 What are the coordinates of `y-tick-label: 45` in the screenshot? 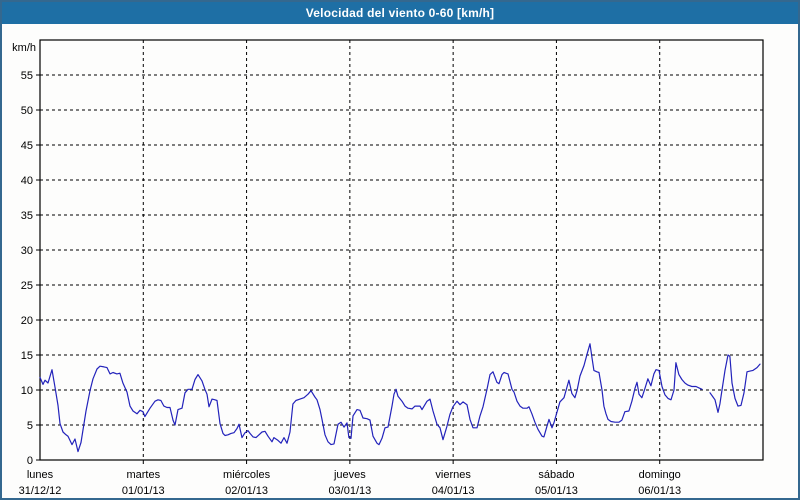 It's located at (27, 146).